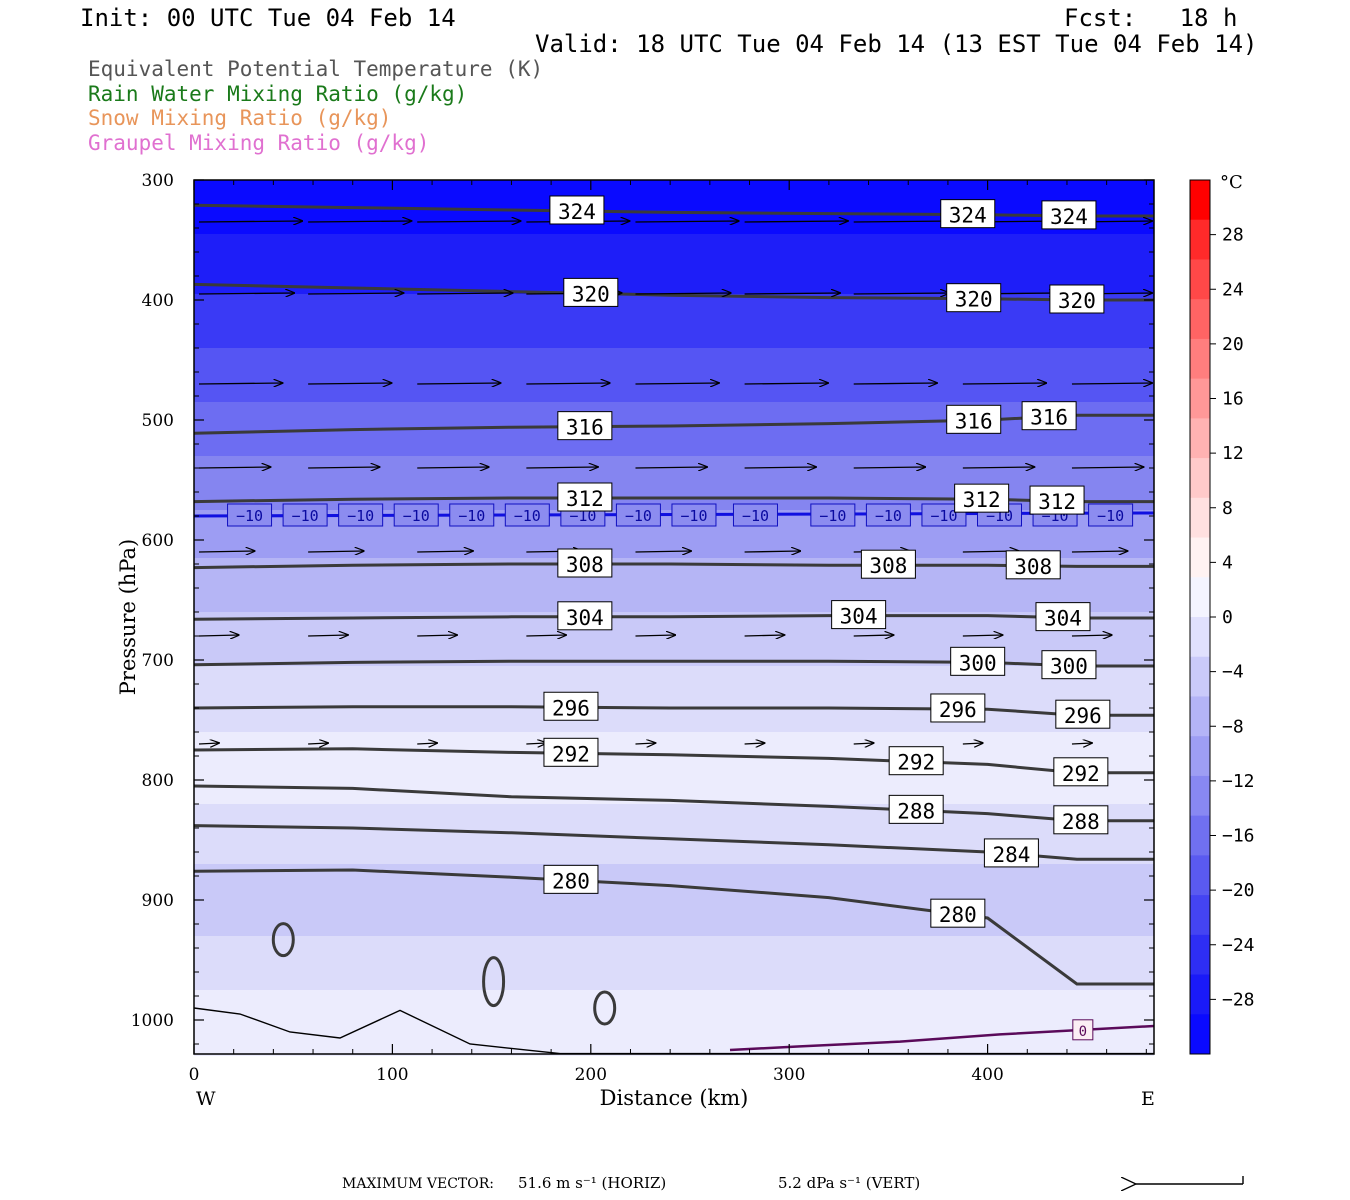  I want to click on theta-e-label-296-0: 296, so click(571, 708).